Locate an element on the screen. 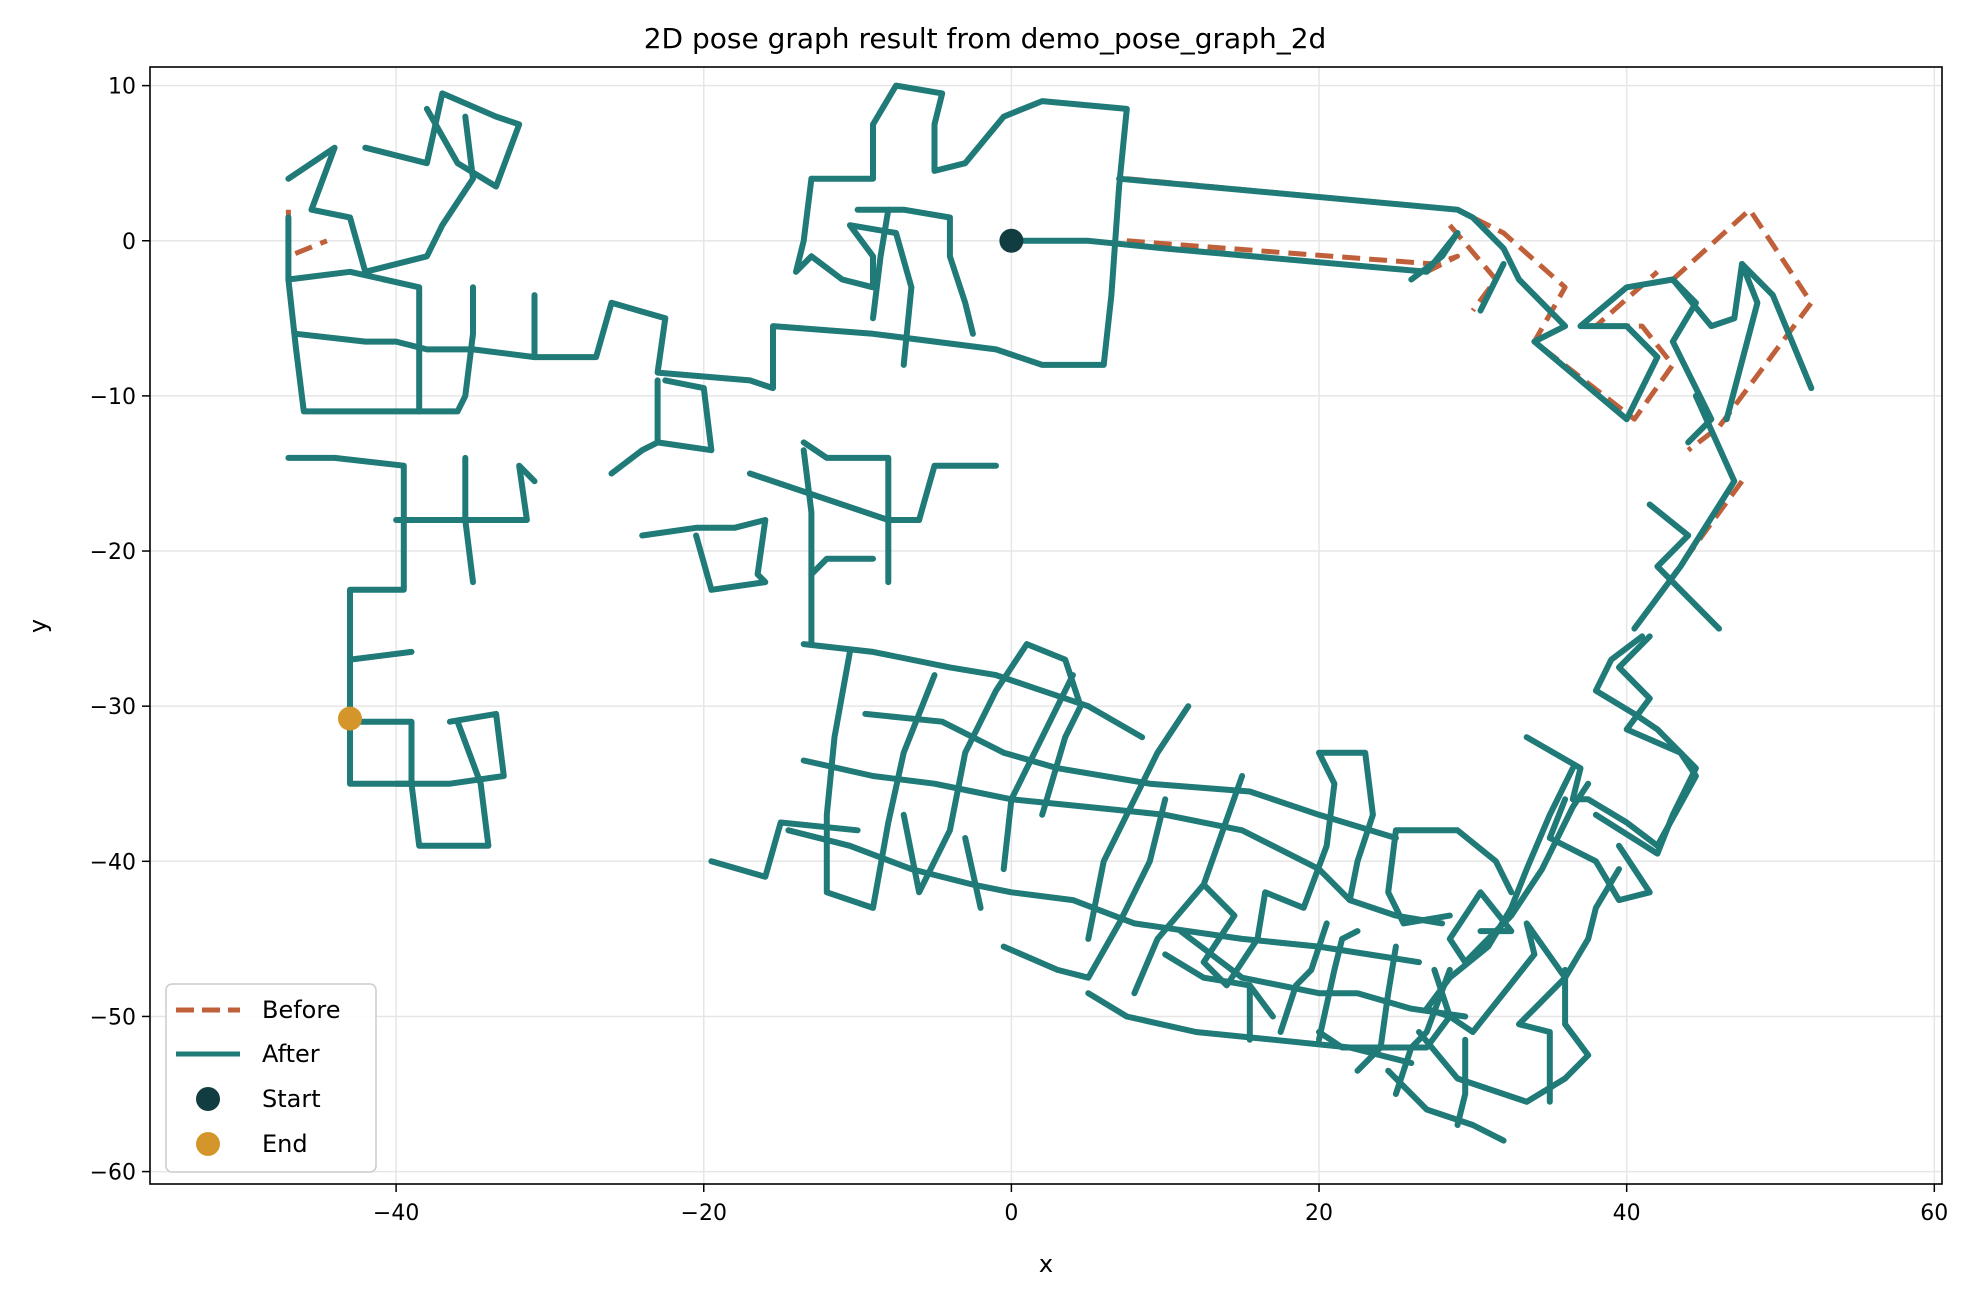  x-axis-label: x is located at coordinates (1046, 1264).